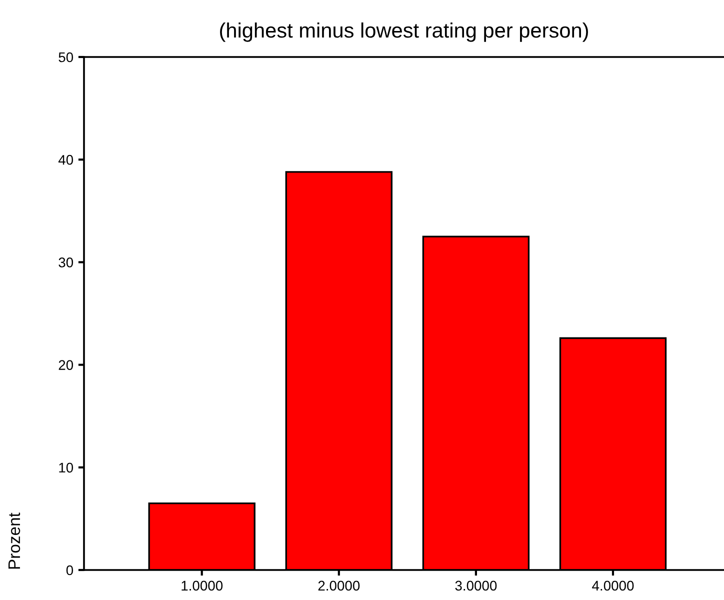  What do you see at coordinates (14, 540) in the screenshot?
I see `y-axis-title: Prozent` at bounding box center [14, 540].